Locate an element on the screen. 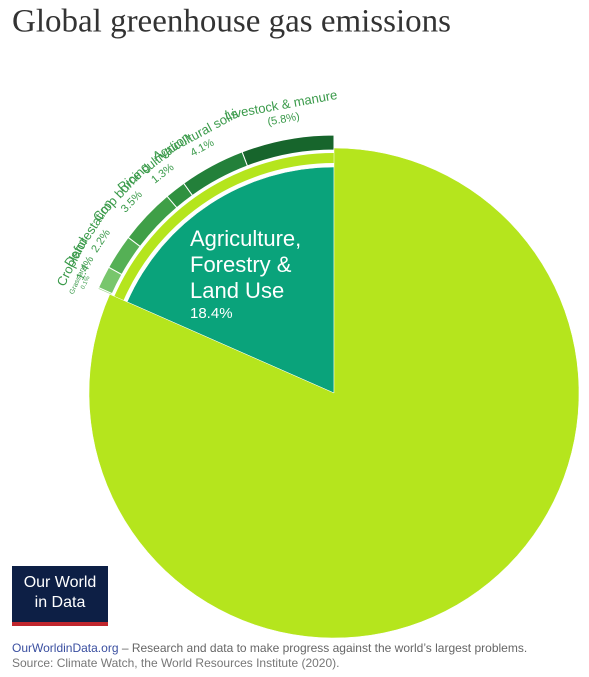 The image size is (589, 677). slice-band is located at coordinates (224, 227).